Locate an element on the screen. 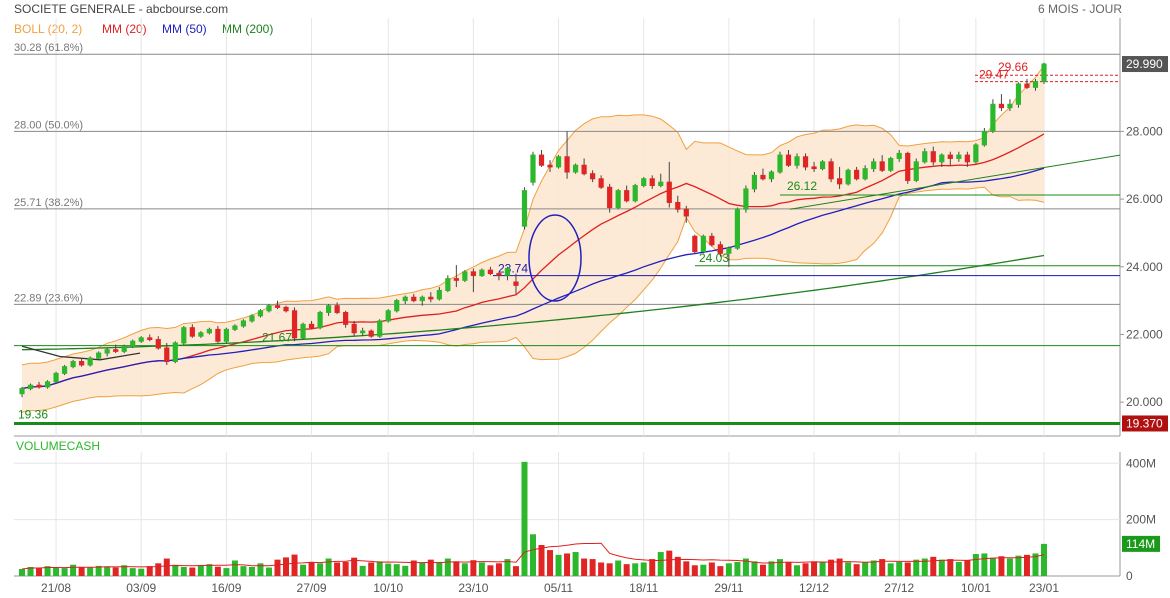  legend-boll: BOLL (20, 2) is located at coordinates (48, 29).